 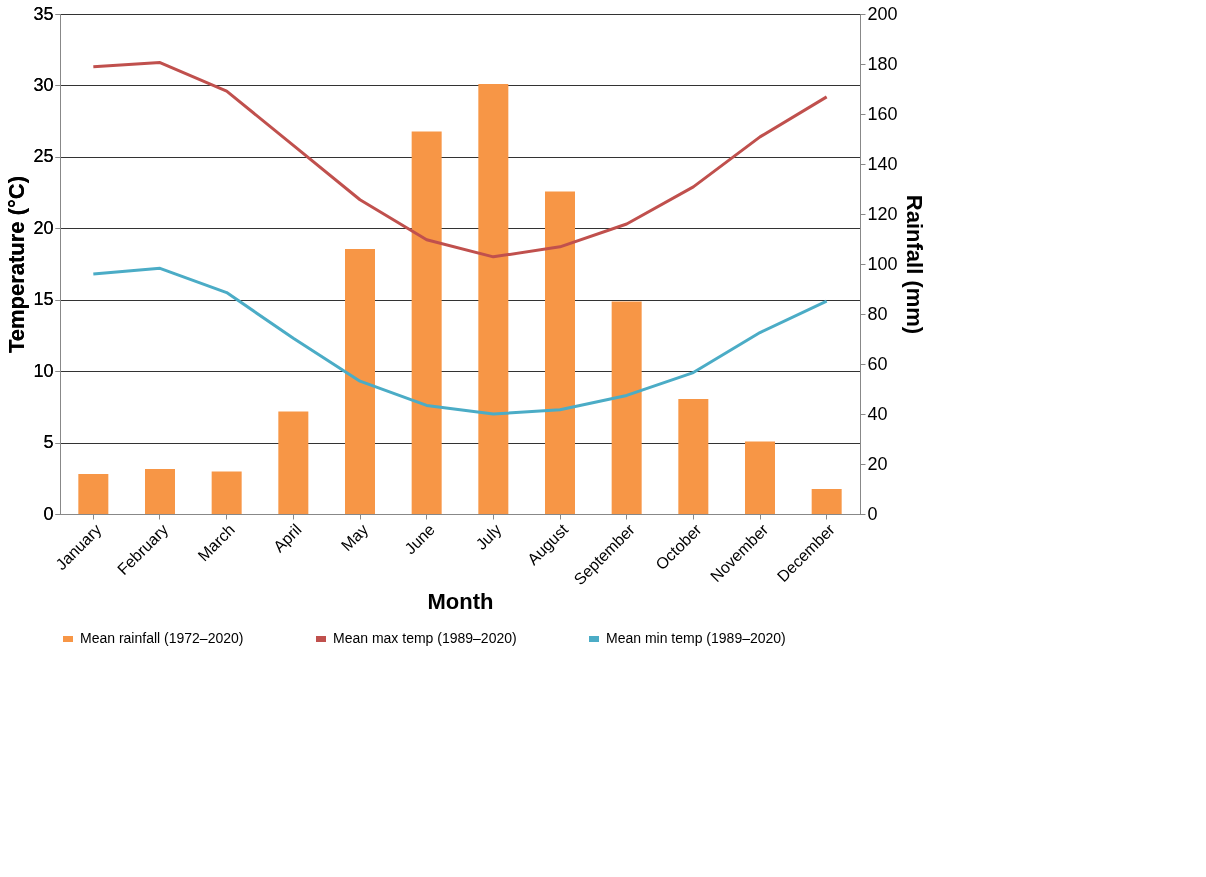 What do you see at coordinates (872, 513) in the screenshot?
I see `y2-tick-label: 0` at bounding box center [872, 513].